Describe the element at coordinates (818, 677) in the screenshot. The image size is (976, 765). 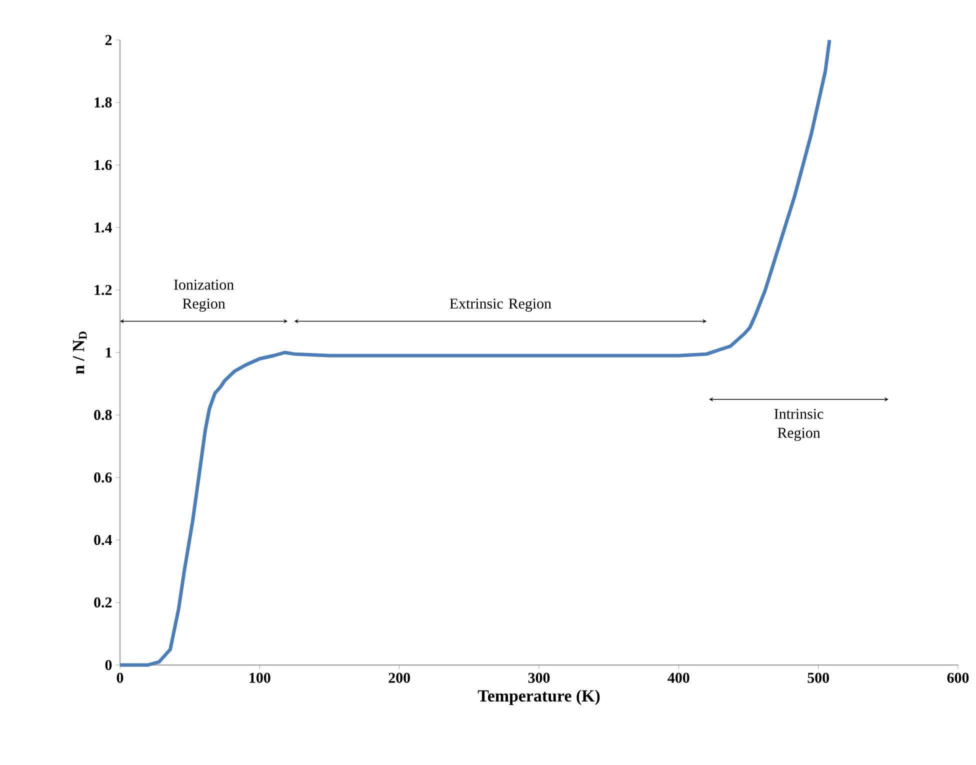
I see `x-tick-label: 500` at that location.